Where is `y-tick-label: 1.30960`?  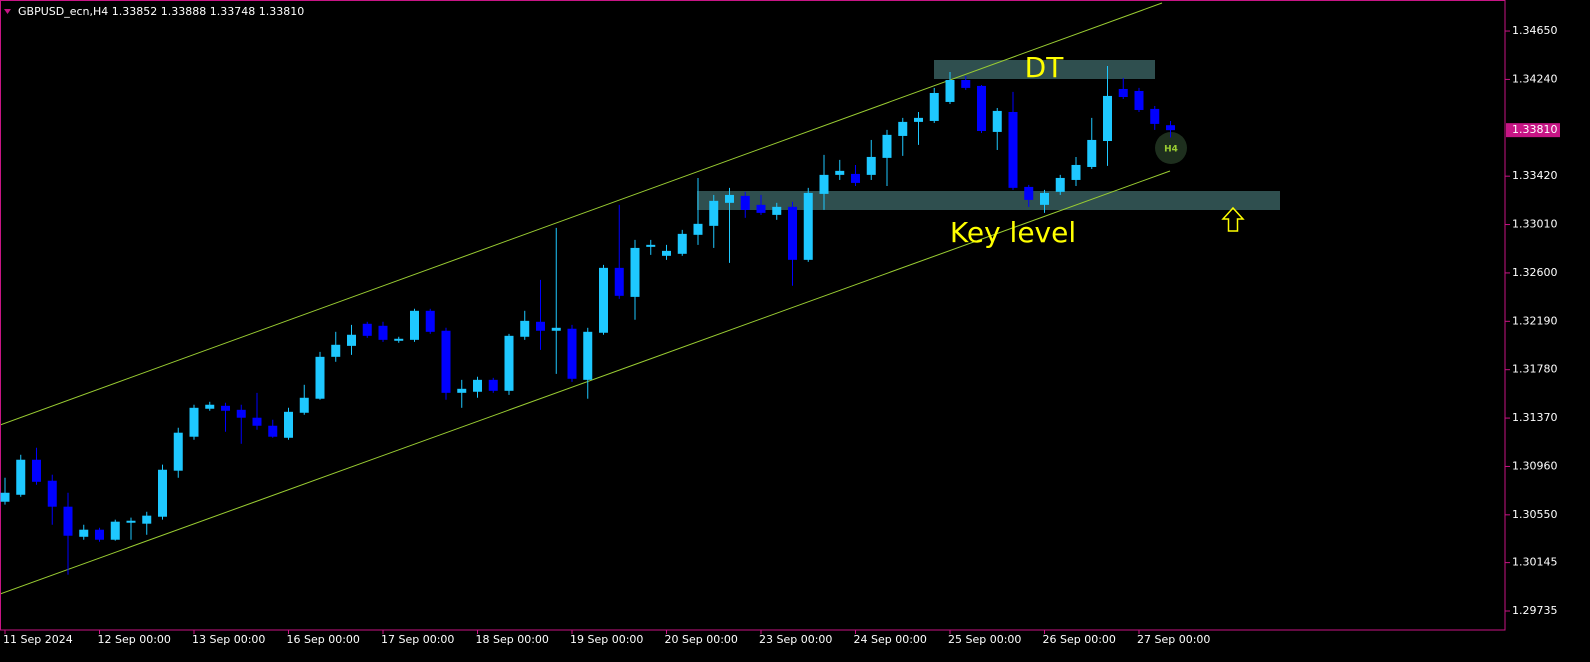
y-tick-label: 1.30960 is located at coordinates (1535, 465).